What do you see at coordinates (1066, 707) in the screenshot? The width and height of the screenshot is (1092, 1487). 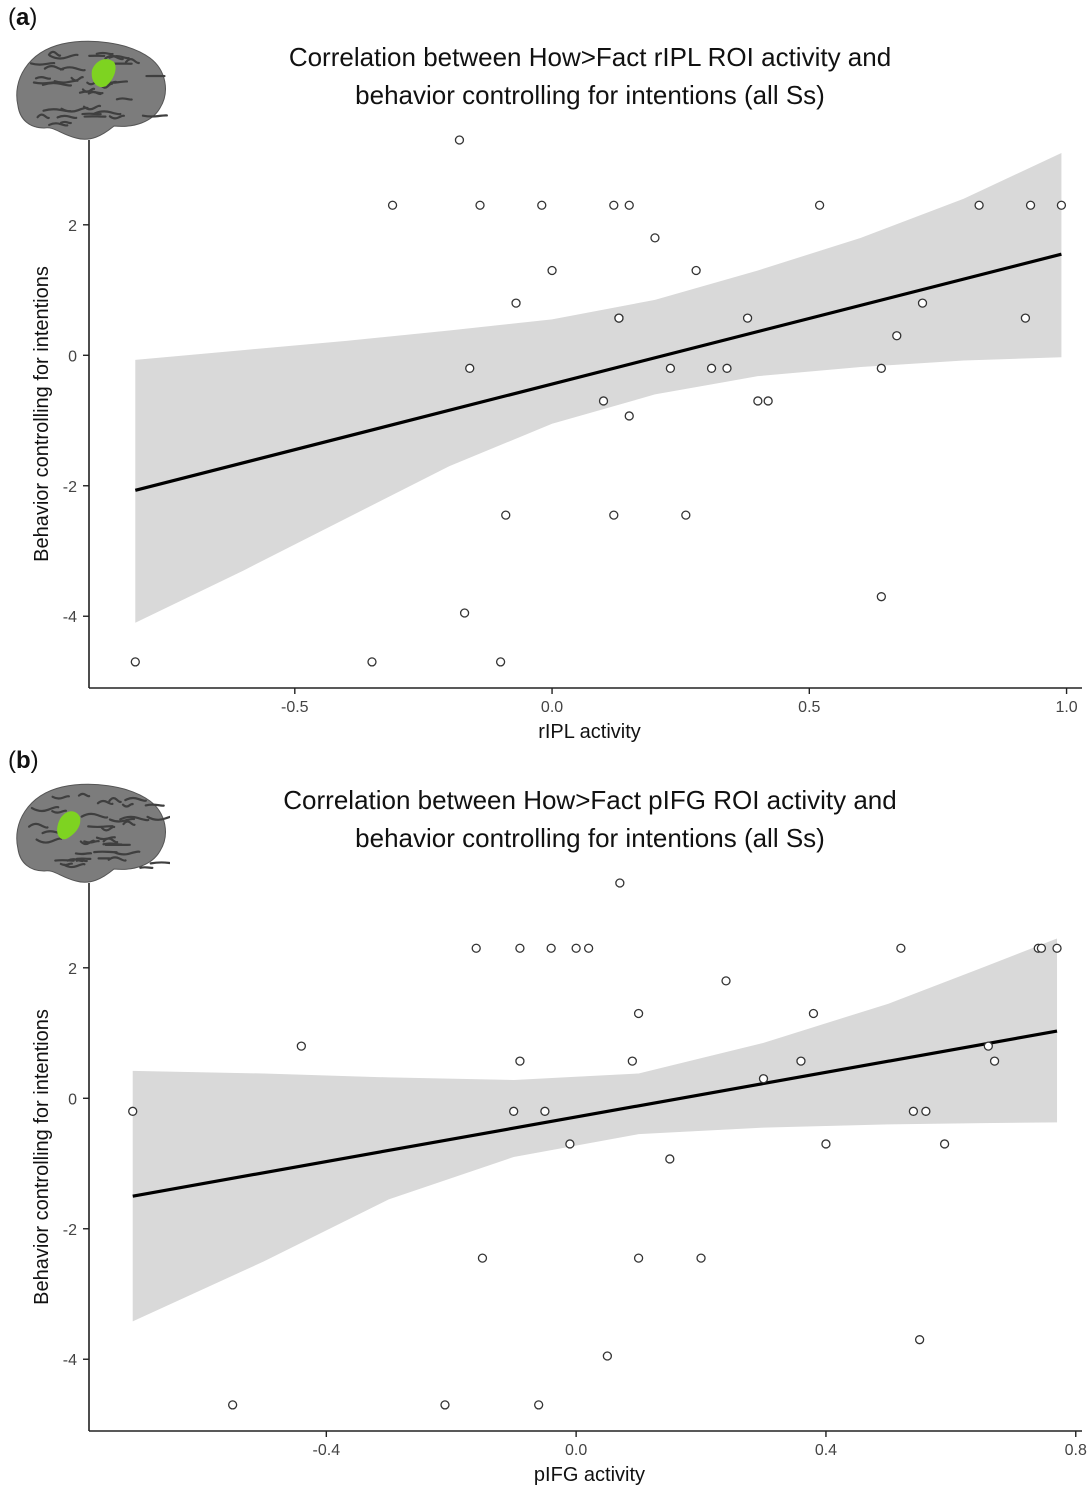 I see `x-tick-label: 1.0` at bounding box center [1066, 707].